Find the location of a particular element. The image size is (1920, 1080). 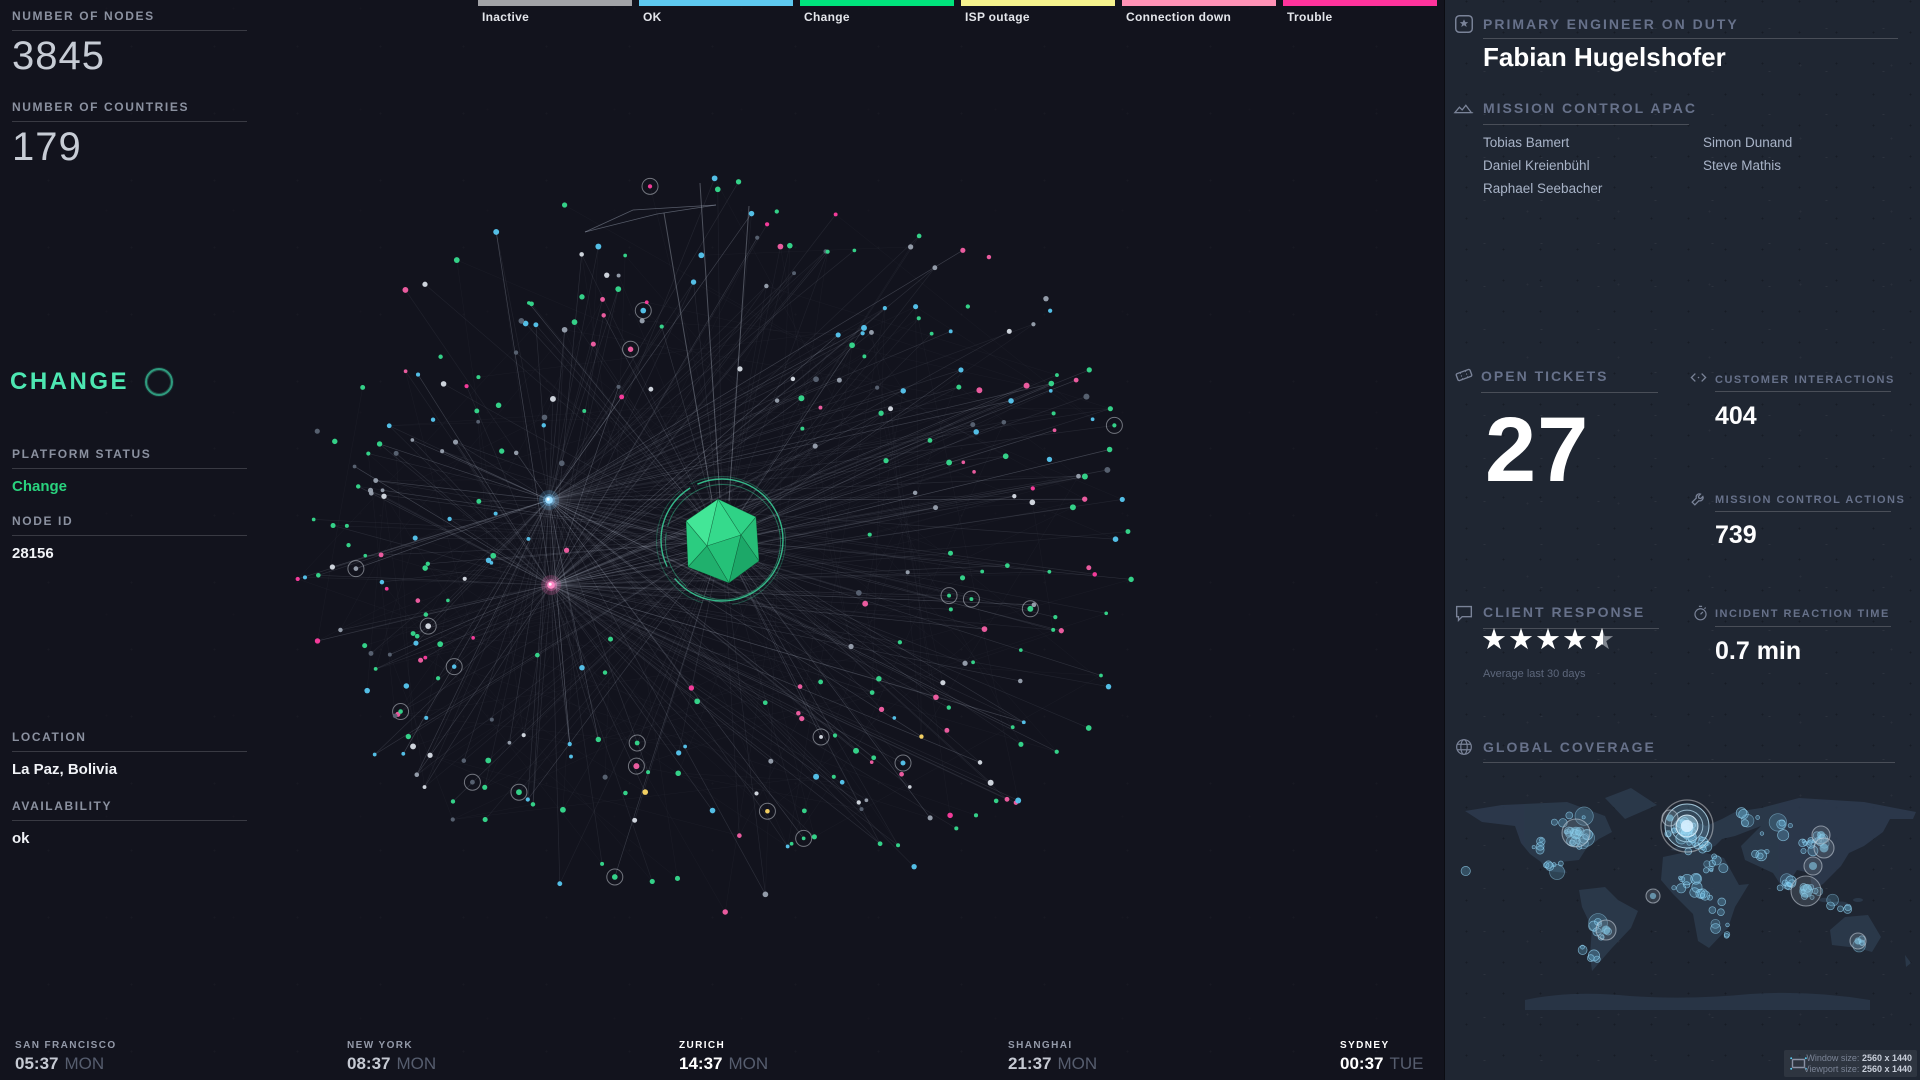

clock-city: SAN FRANCISCO is located at coordinates (66, 1045).